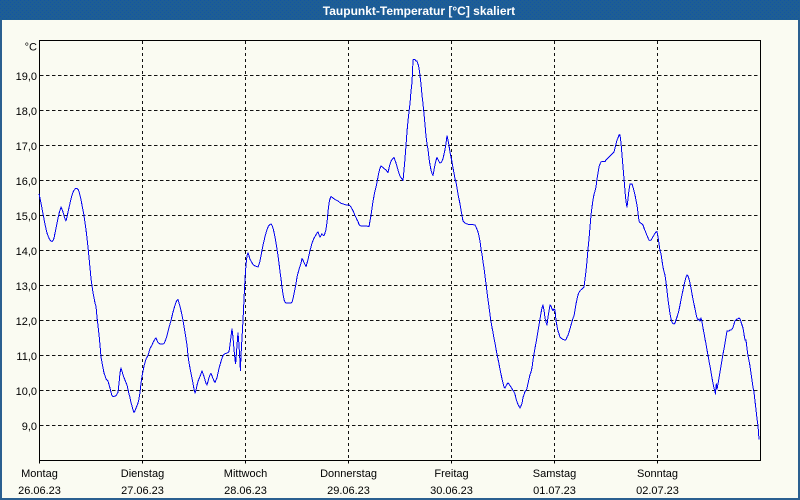  I want to click on svg-text: Sonntag, so click(657, 474).